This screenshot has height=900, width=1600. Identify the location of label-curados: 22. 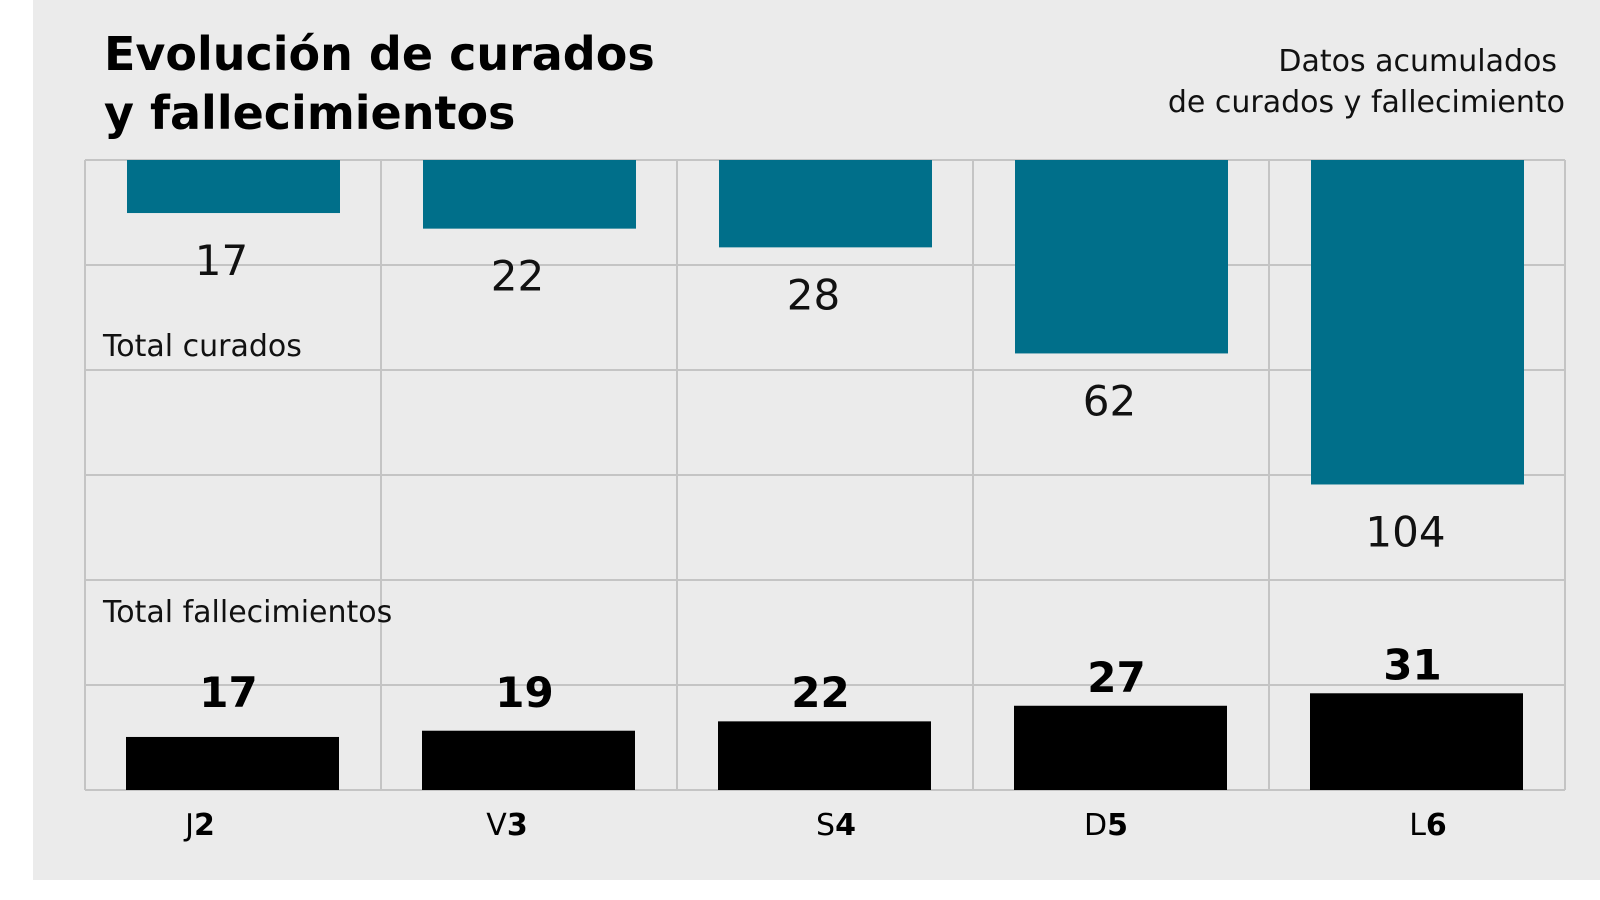
(517, 276).